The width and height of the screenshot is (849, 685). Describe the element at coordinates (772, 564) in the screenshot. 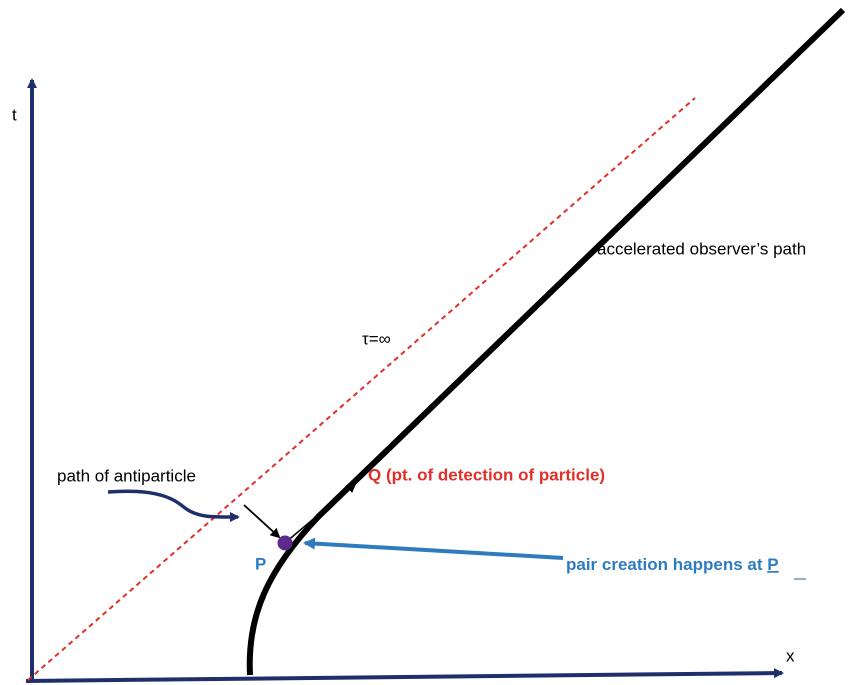

I see `pair-creation-point: P` at that location.